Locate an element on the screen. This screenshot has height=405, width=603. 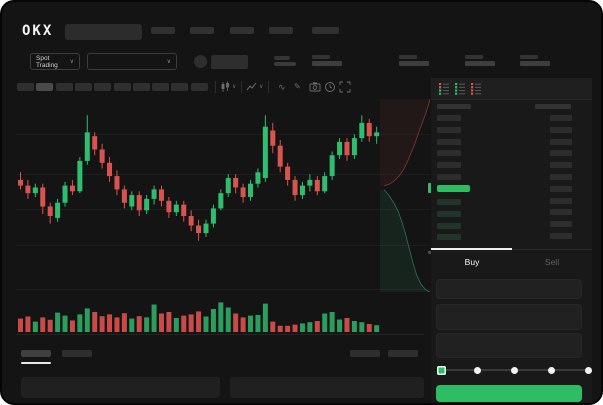
orders-tab-underline is located at coordinates (36, 363).